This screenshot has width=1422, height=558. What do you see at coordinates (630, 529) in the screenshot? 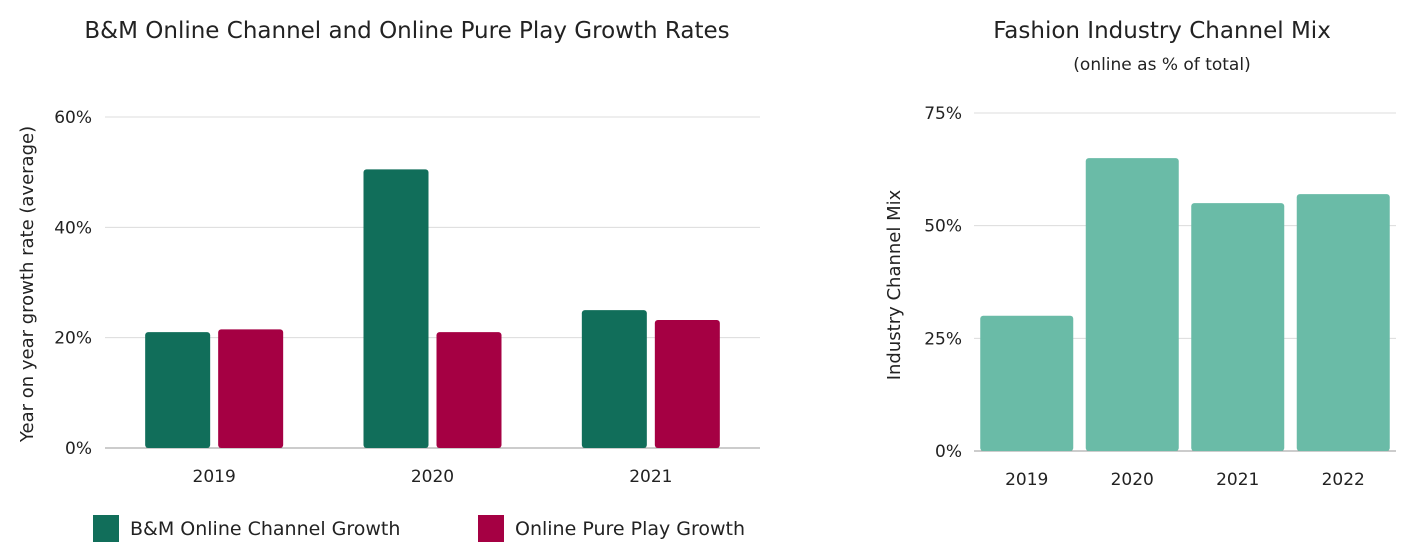
I see `legend-label: Online Pure Play Growth` at bounding box center [630, 529].